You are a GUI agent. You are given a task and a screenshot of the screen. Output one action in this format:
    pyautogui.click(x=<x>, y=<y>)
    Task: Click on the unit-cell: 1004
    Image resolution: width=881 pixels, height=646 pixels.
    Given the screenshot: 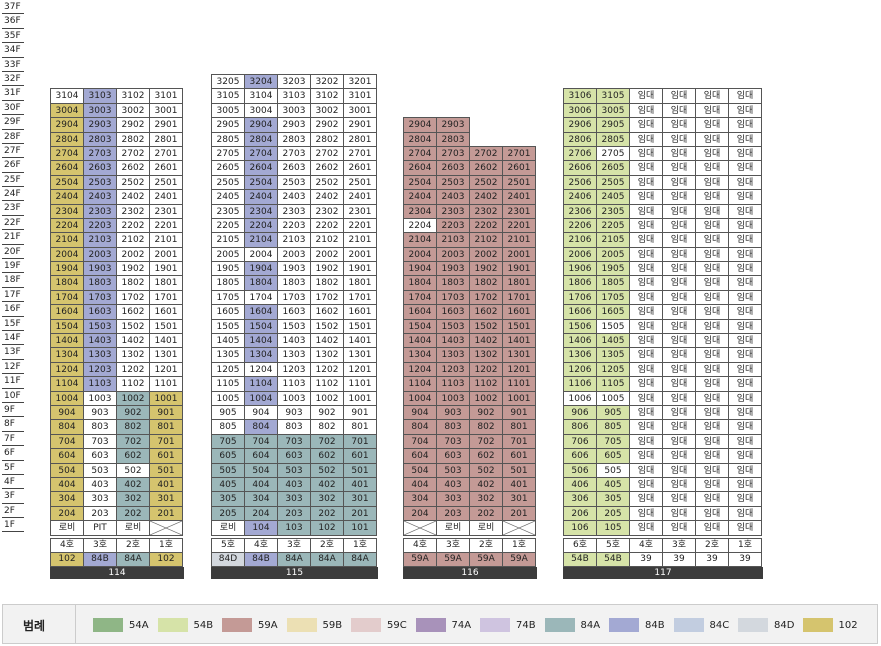 What is the action you would take?
    pyautogui.click(x=67, y=398)
    